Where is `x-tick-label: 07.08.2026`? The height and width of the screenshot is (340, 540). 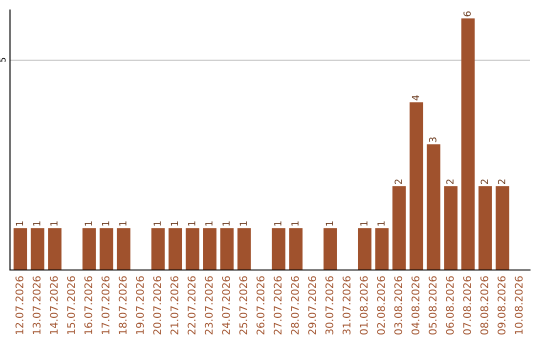
x-tick-label: 07.08.2026 is located at coordinates (467, 305).